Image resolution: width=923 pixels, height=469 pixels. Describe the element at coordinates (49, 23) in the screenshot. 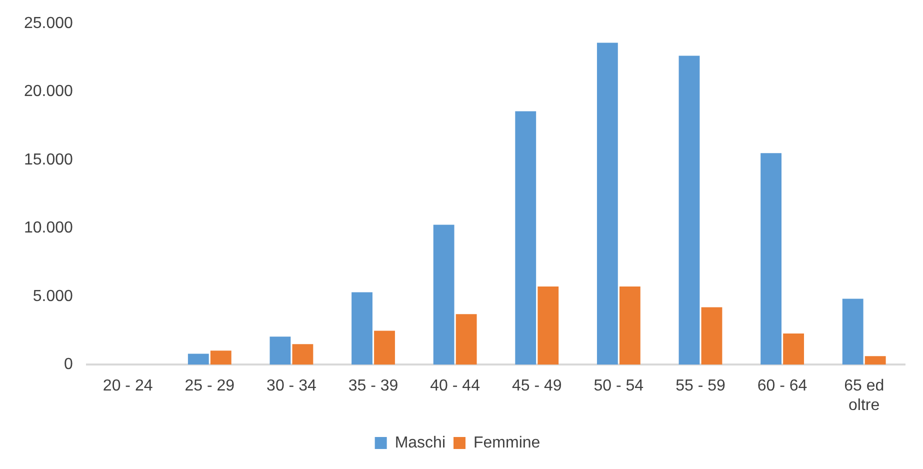

I see `y-tick-label: 25.000` at that location.